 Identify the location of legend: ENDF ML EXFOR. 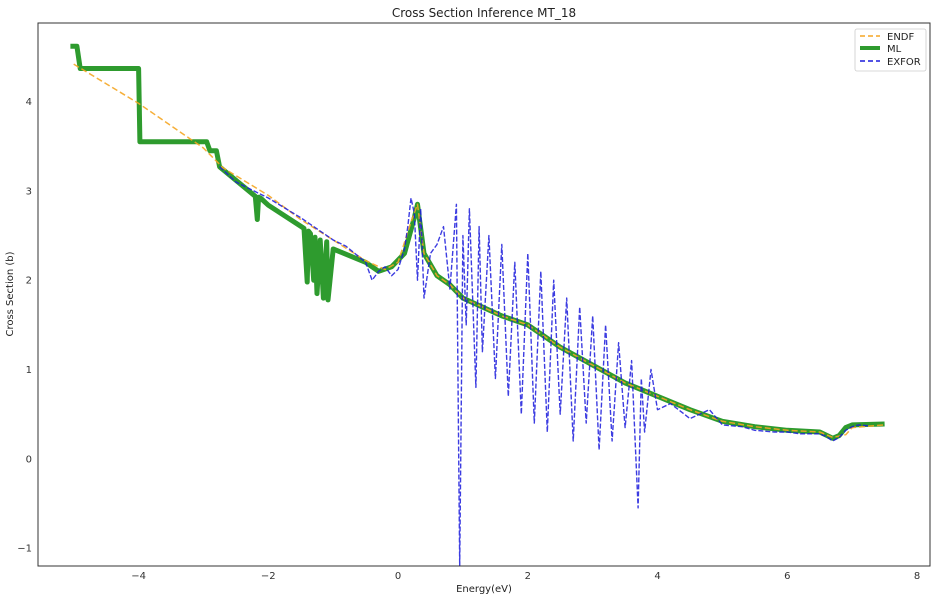
(890, 50).